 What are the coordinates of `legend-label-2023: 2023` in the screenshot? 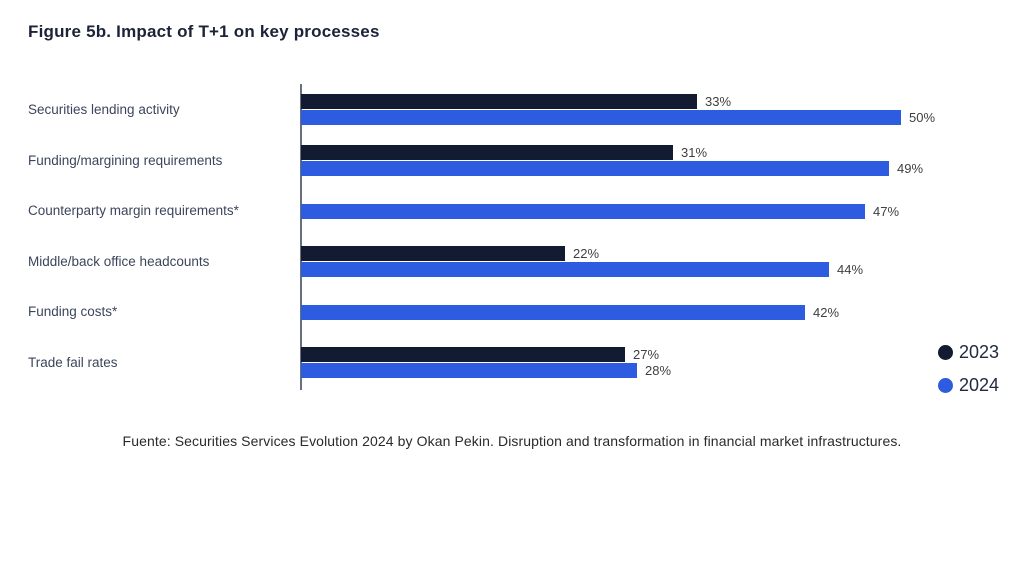 It's located at (979, 352).